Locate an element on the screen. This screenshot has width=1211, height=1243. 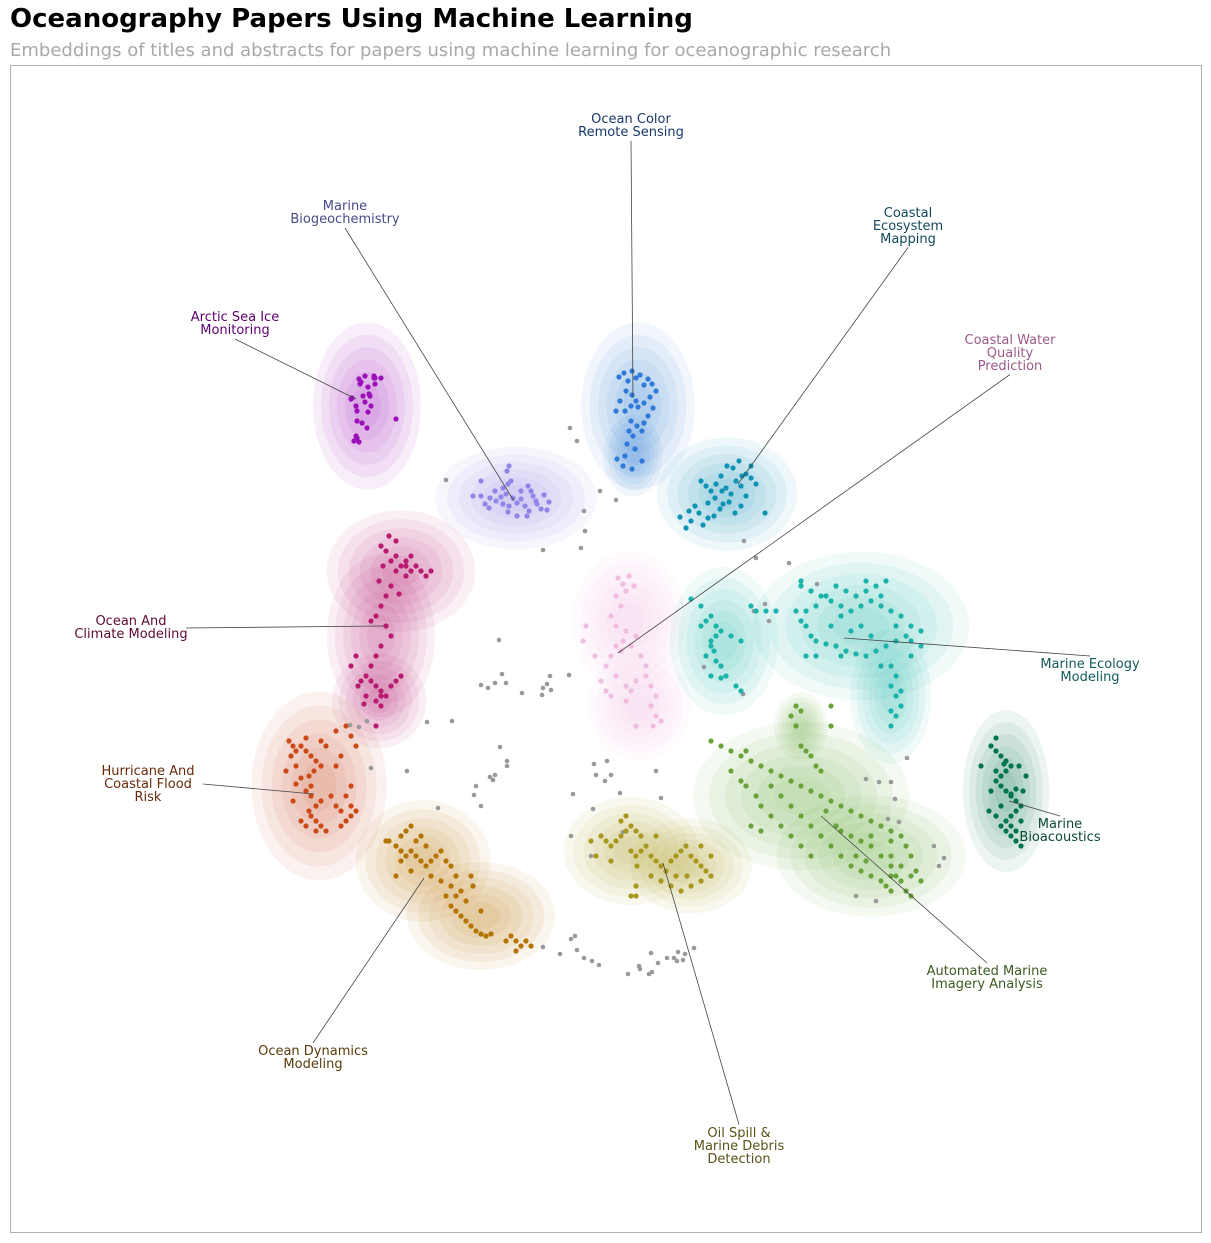
cluster-hurricane-and-coastal-flood-risk is located at coordinates (321, 778).